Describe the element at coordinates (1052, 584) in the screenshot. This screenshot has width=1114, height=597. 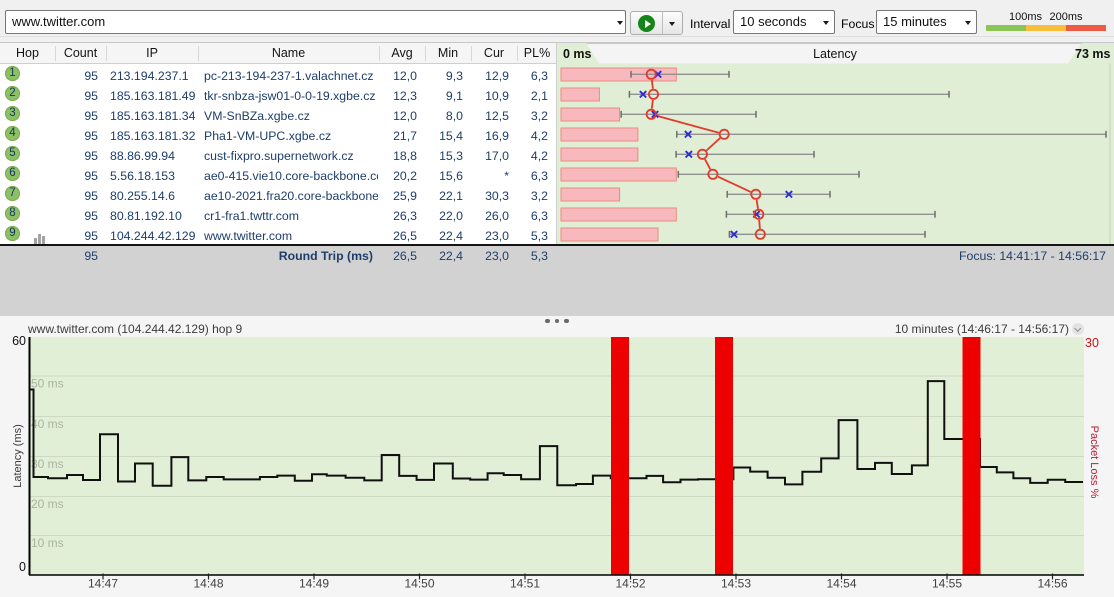
I see `svg-text: 14:56` at that location.